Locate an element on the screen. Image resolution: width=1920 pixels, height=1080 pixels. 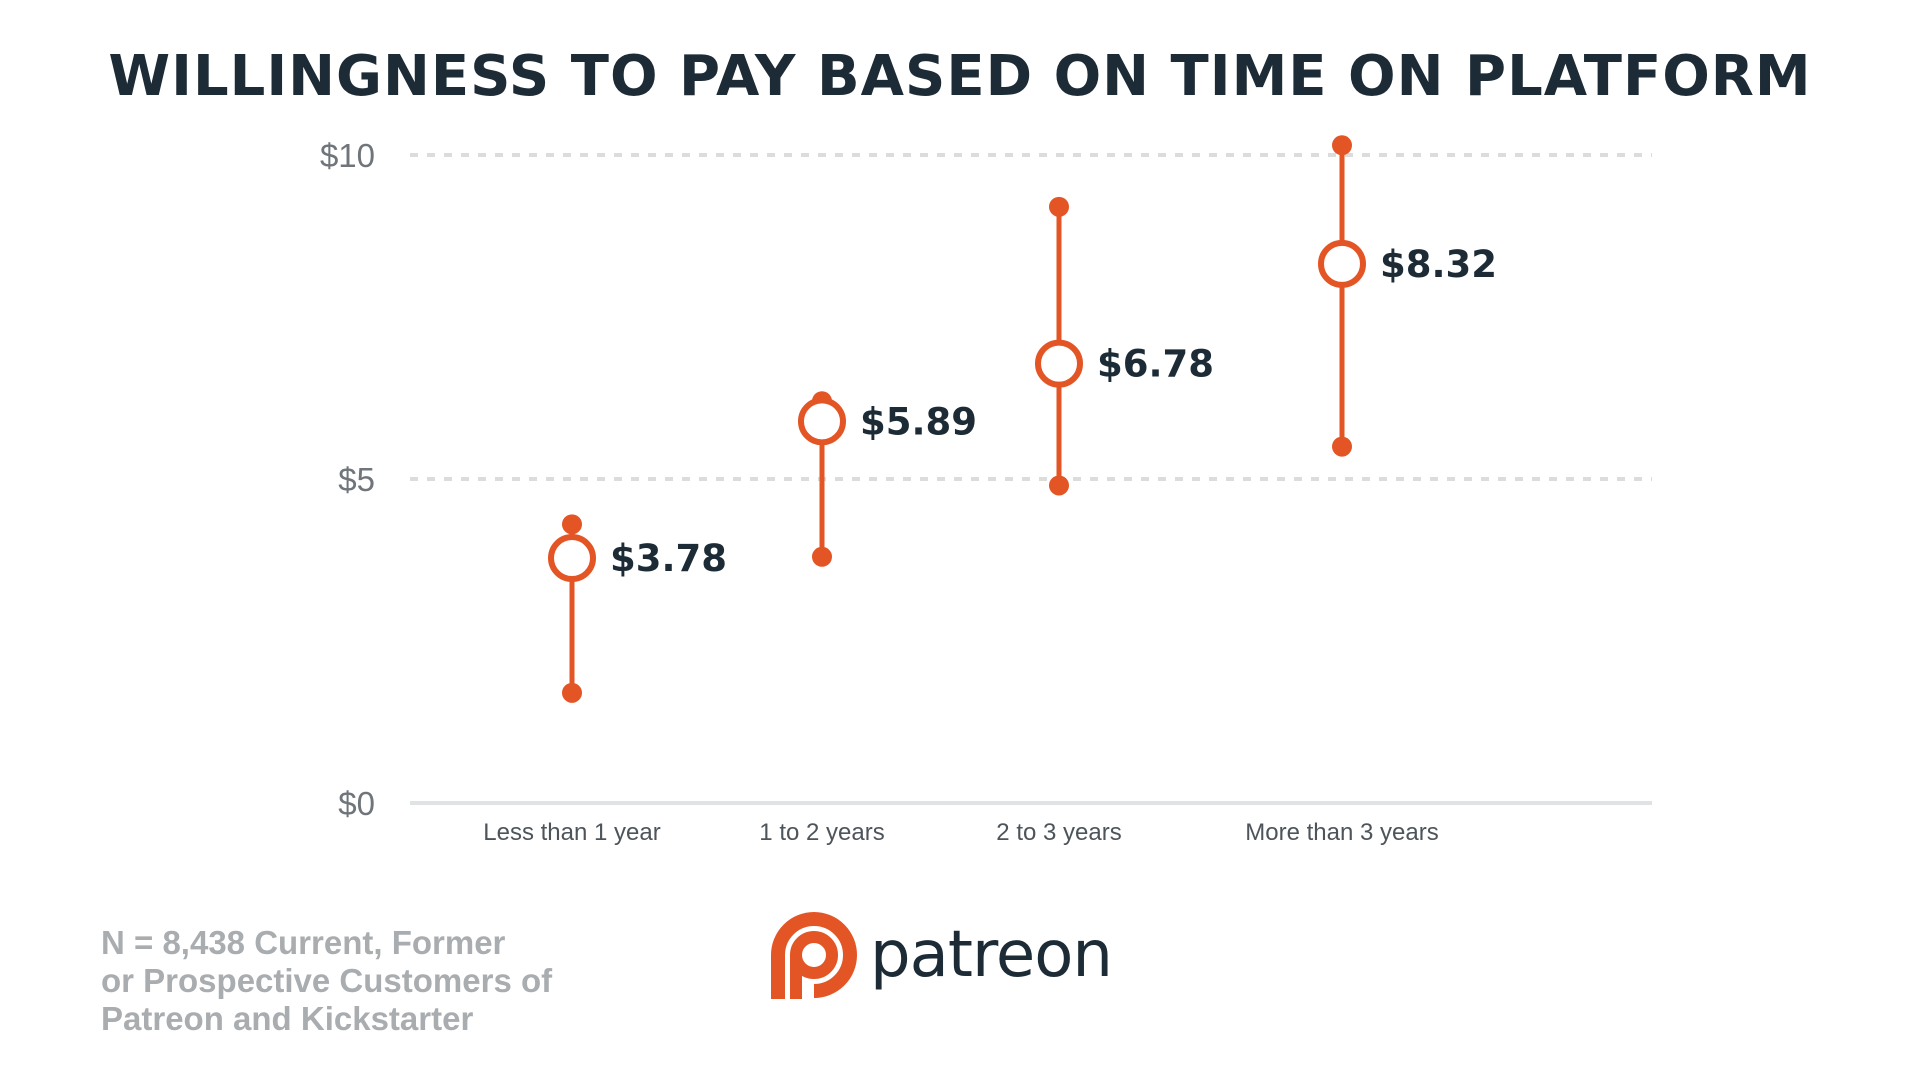
y-tick-labels: $0 $5 $10 is located at coordinates (347, 479).